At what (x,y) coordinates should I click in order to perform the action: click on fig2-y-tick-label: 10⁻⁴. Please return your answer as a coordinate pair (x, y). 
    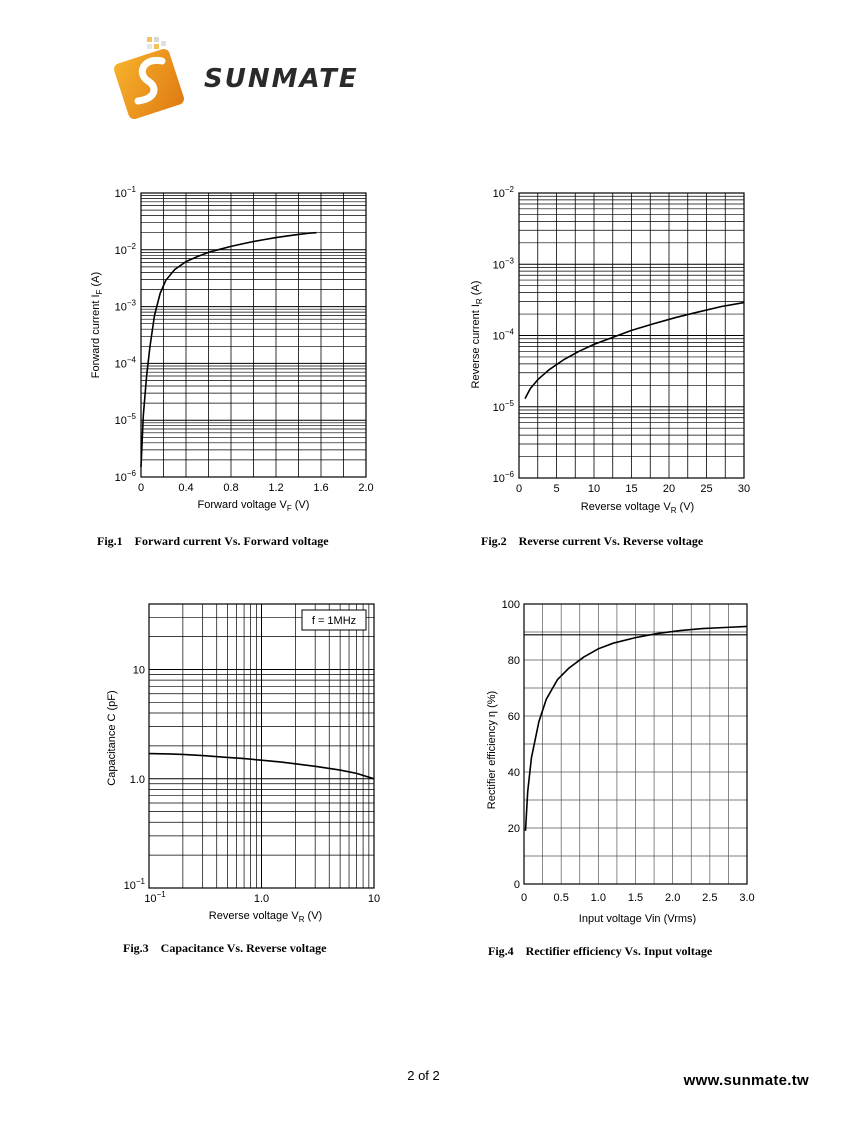
    Looking at the image, I should click on (504, 335).